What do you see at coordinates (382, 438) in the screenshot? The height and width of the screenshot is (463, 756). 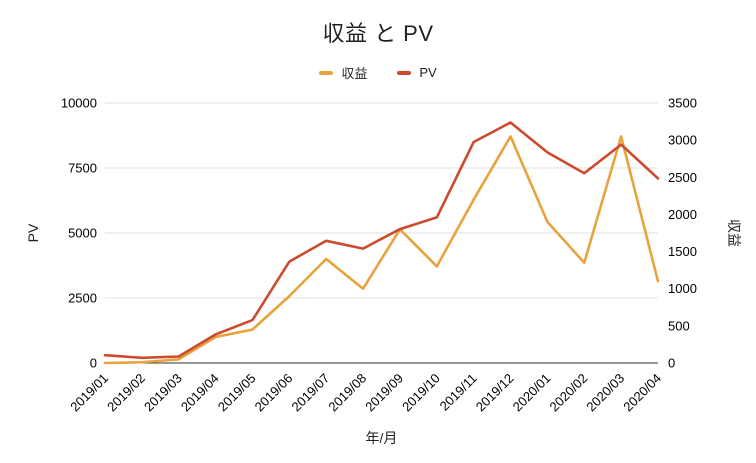 I see `x-axis-title: 年/月` at bounding box center [382, 438].